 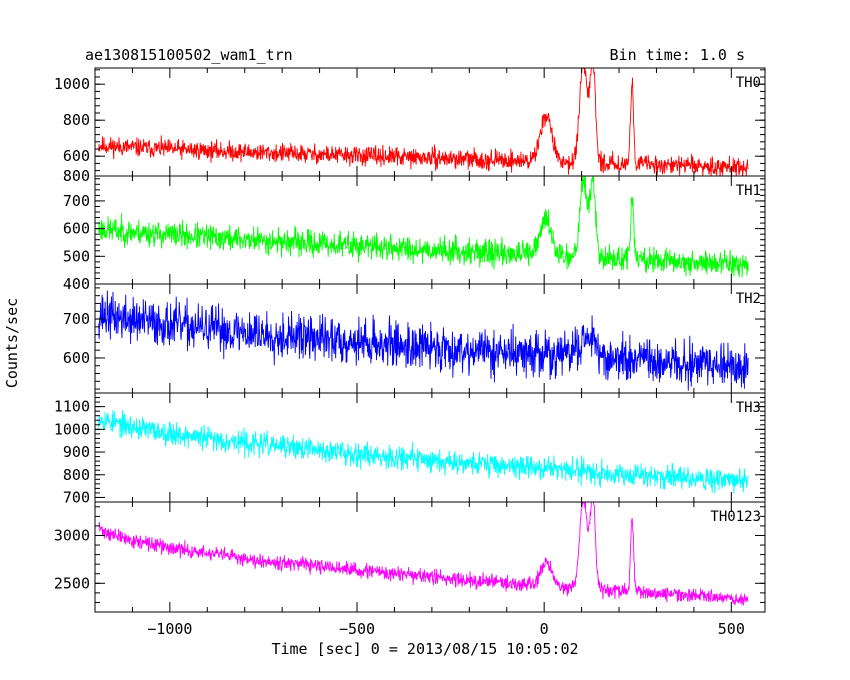 I want to click on panel-label-th0123: TH0123, so click(x=735, y=517).